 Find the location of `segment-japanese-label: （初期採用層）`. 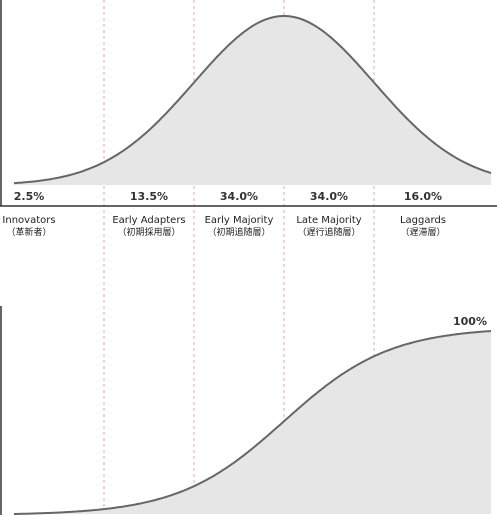

segment-japanese-label: （初期採用層） is located at coordinates (148, 232).